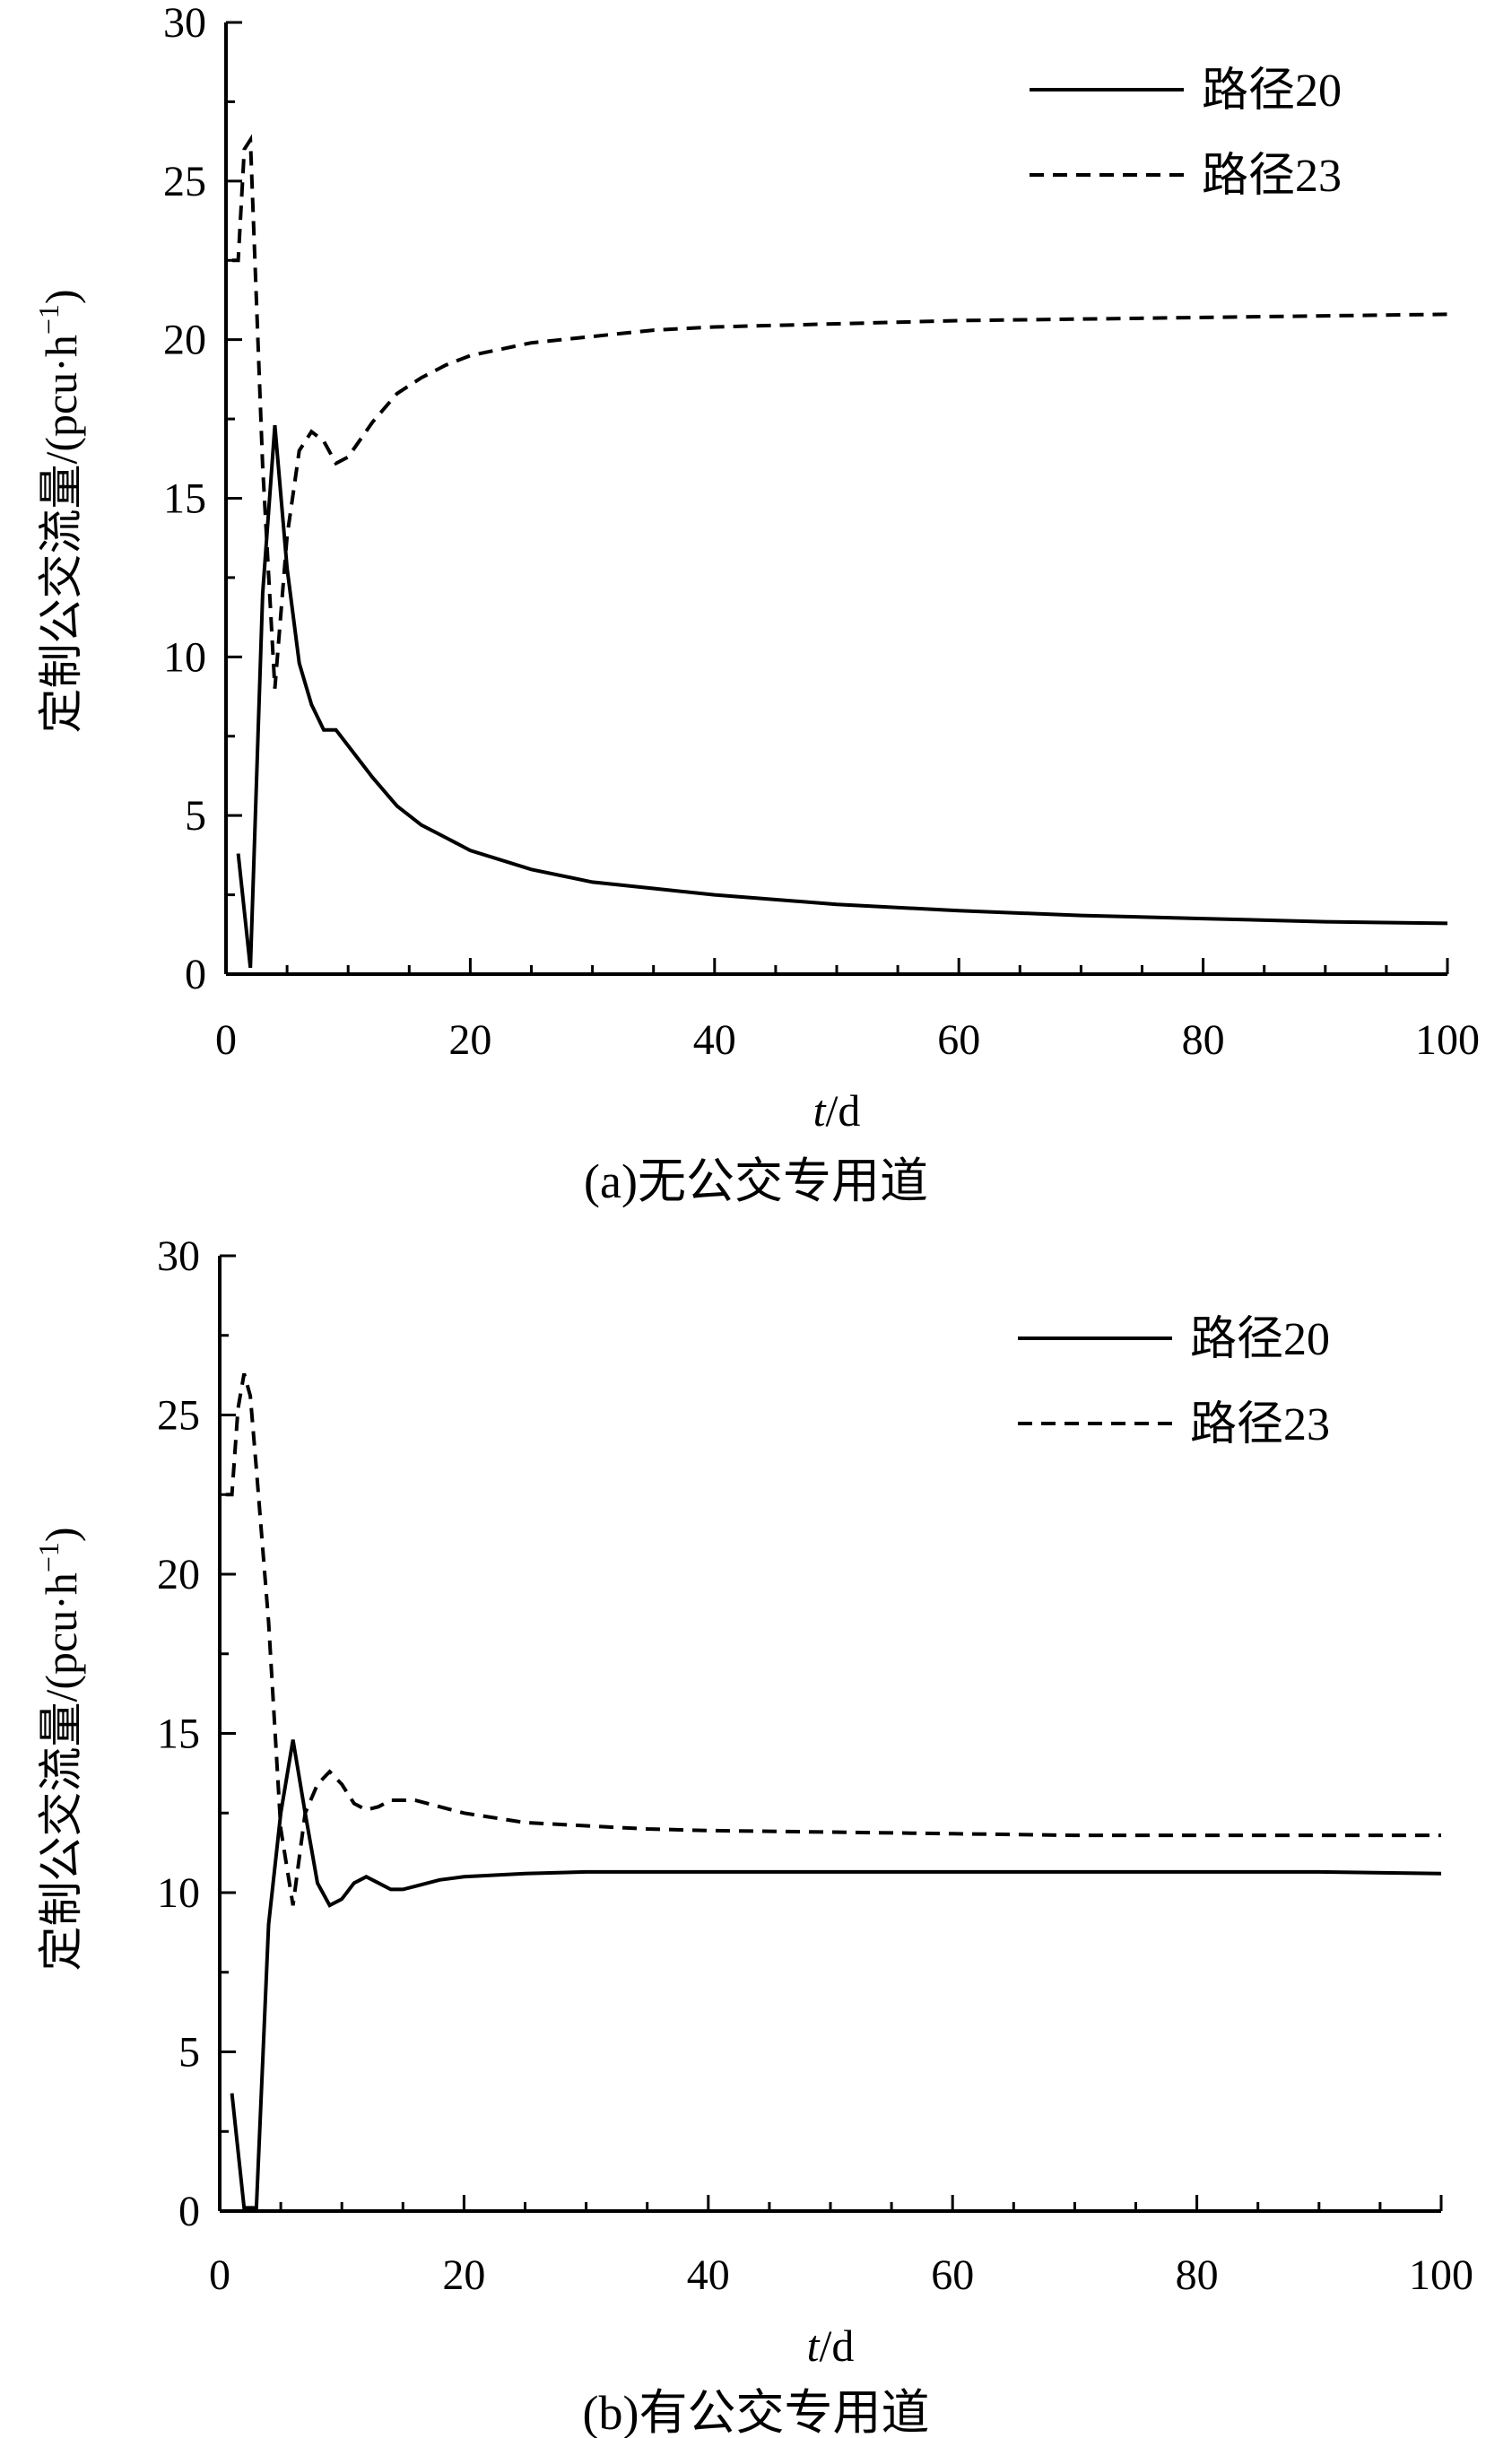  I want to click on panel-caption: (b)有公交专用道, so click(757, 2412).